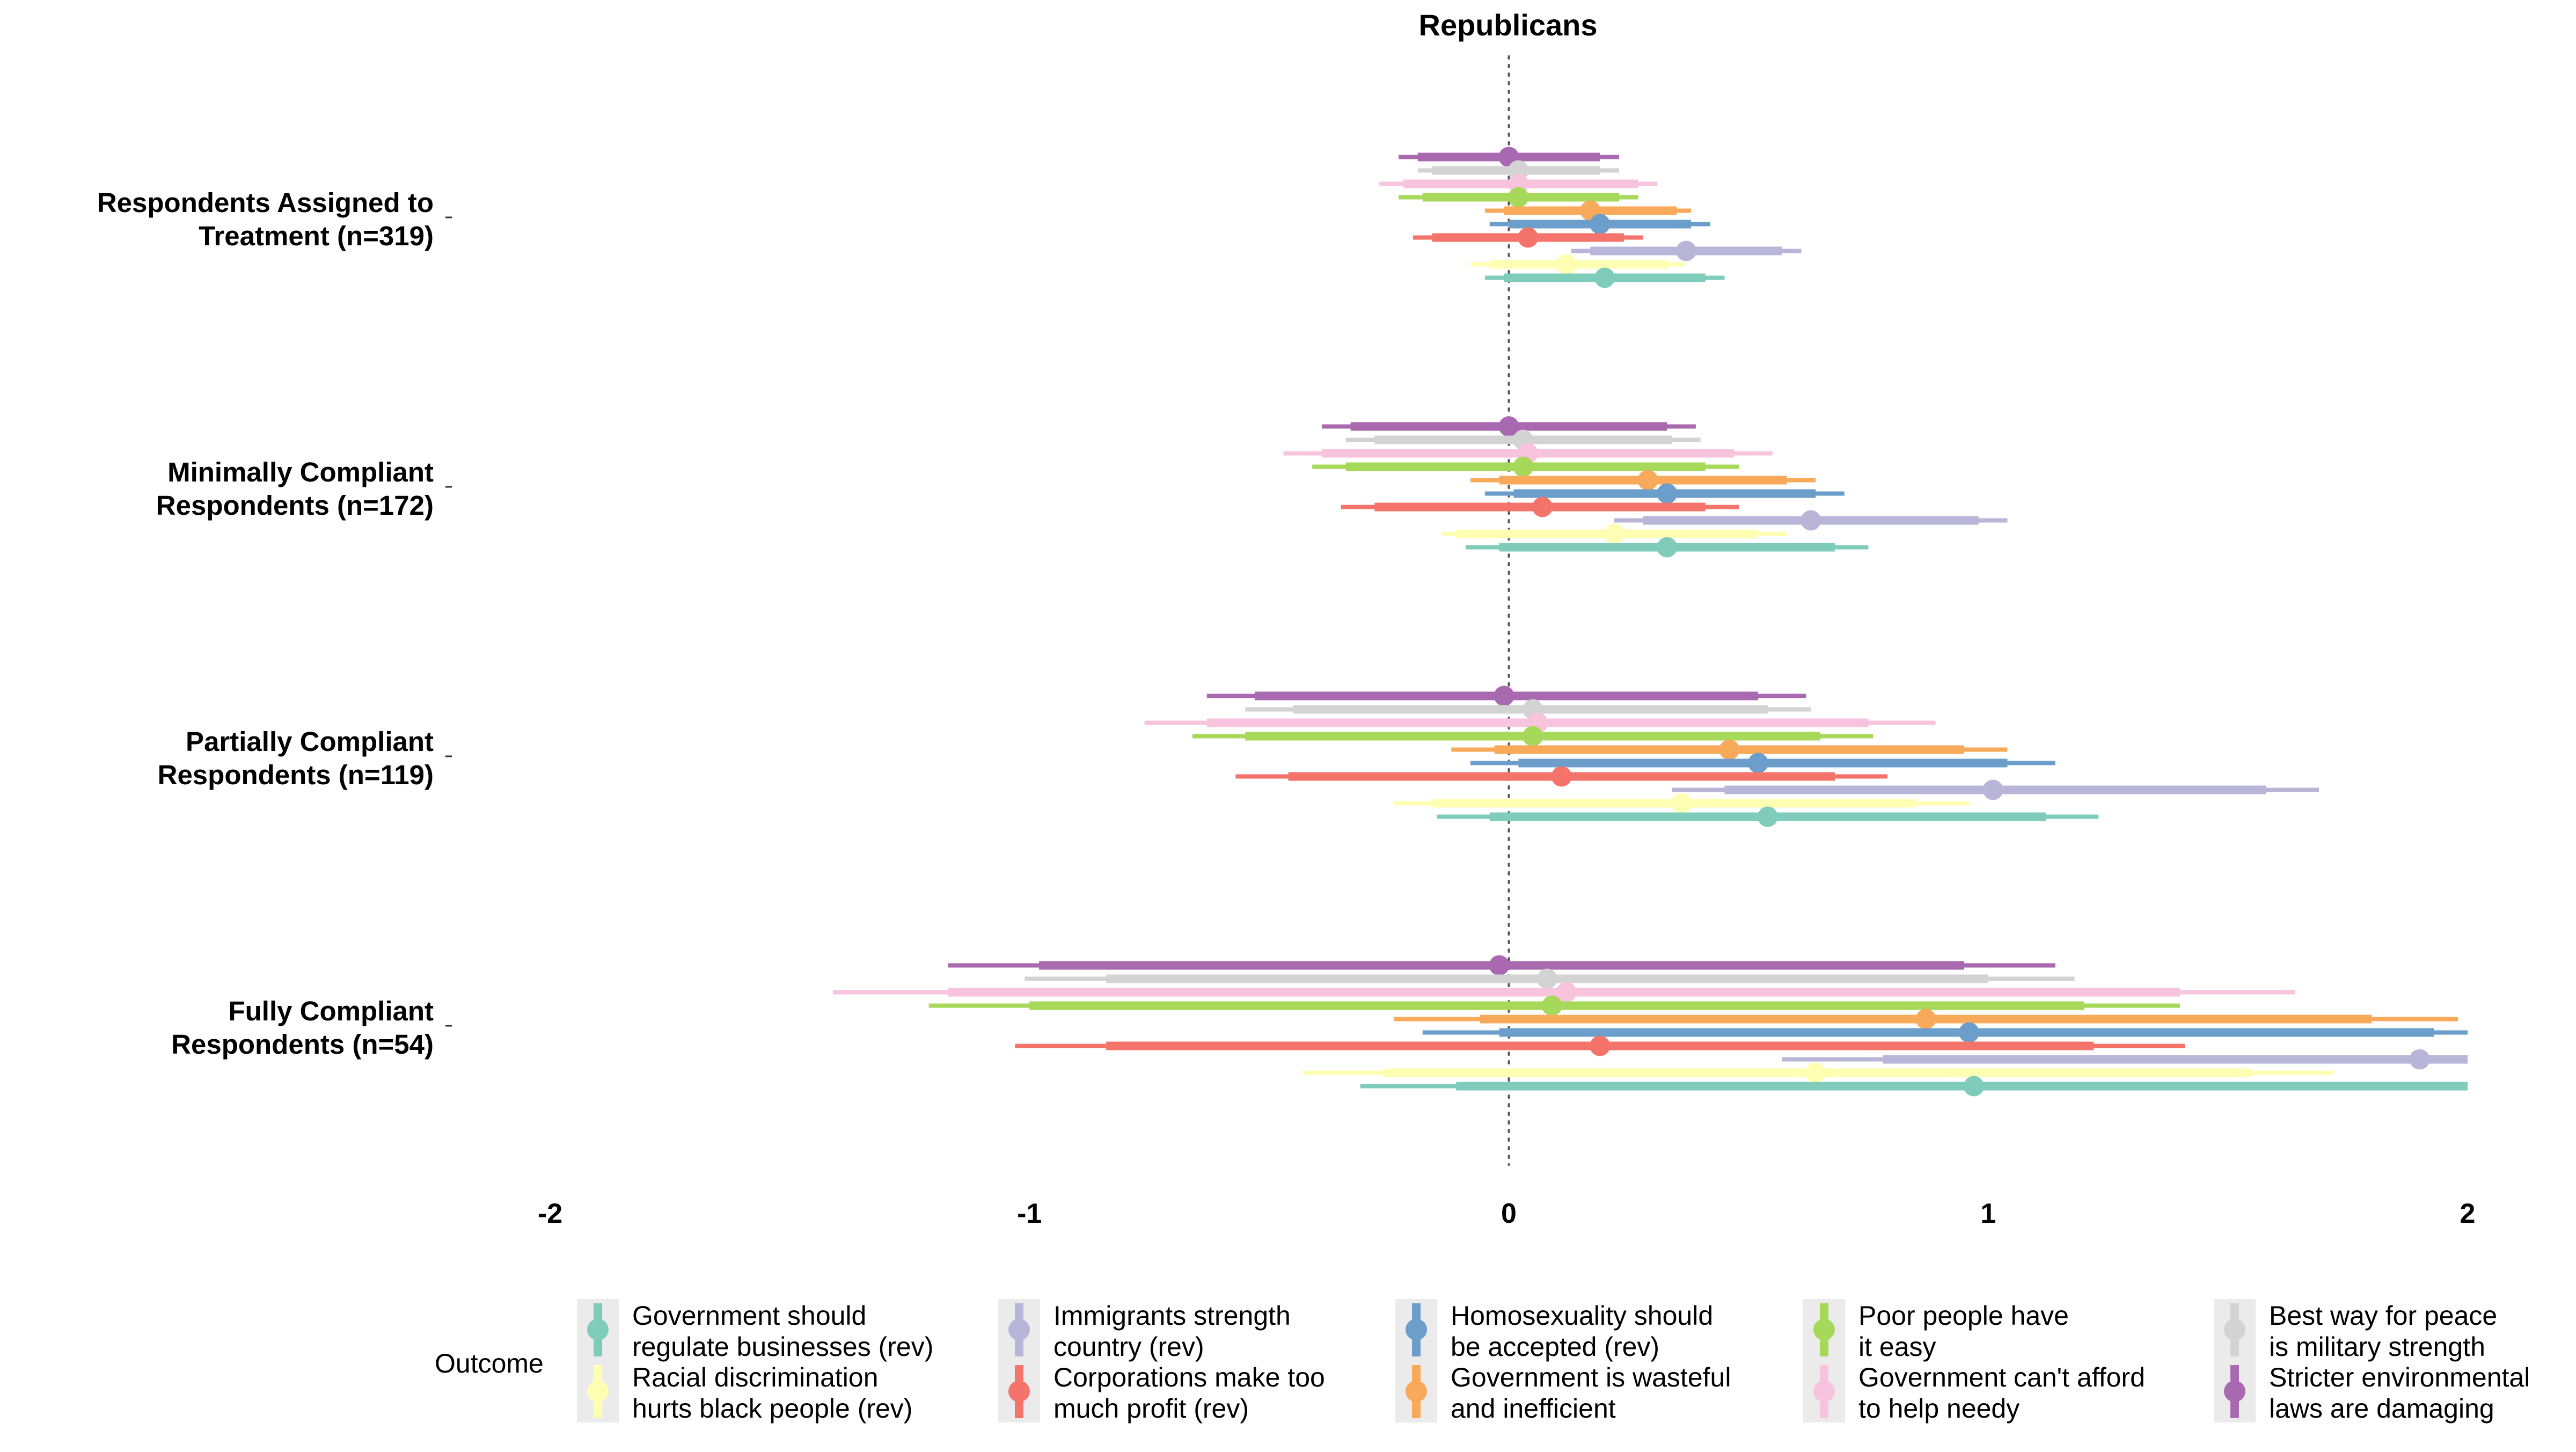 This screenshot has height=1452, width=2576. What do you see at coordinates (265, 219) in the screenshot?
I see `y-tick-label: Respondents Assigned to Treatment (n=319)` at bounding box center [265, 219].